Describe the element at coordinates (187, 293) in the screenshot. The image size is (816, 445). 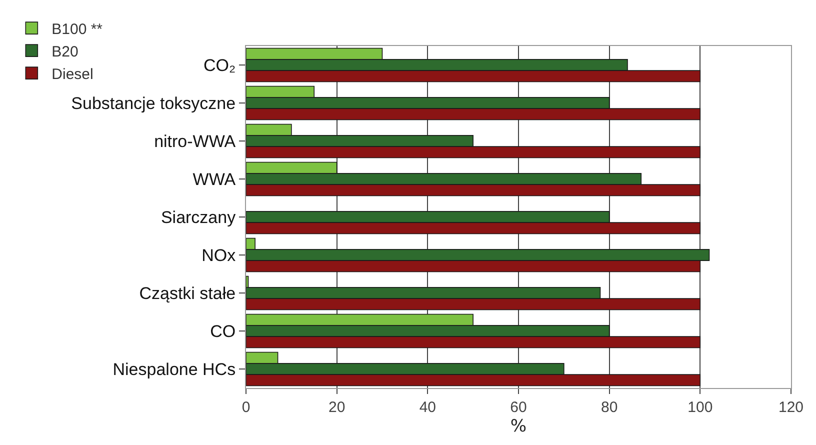
I see `y-tick-label: Cząstki stałe` at that location.